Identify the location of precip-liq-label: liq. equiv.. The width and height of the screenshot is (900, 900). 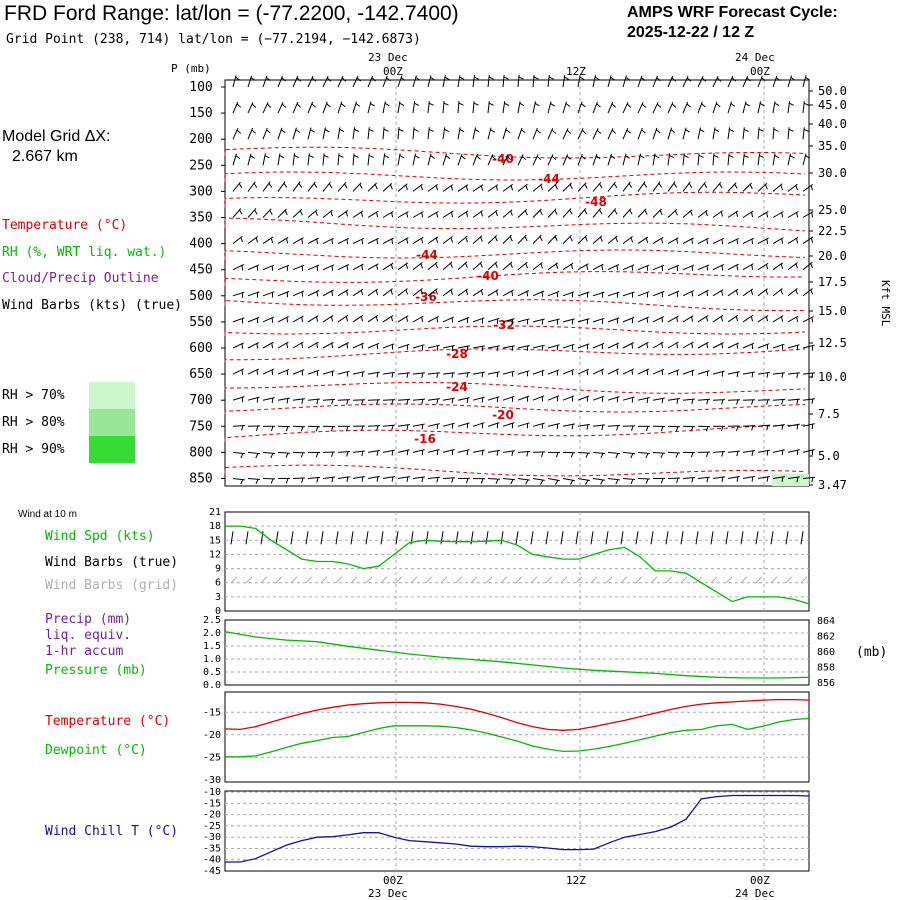
(88, 635).